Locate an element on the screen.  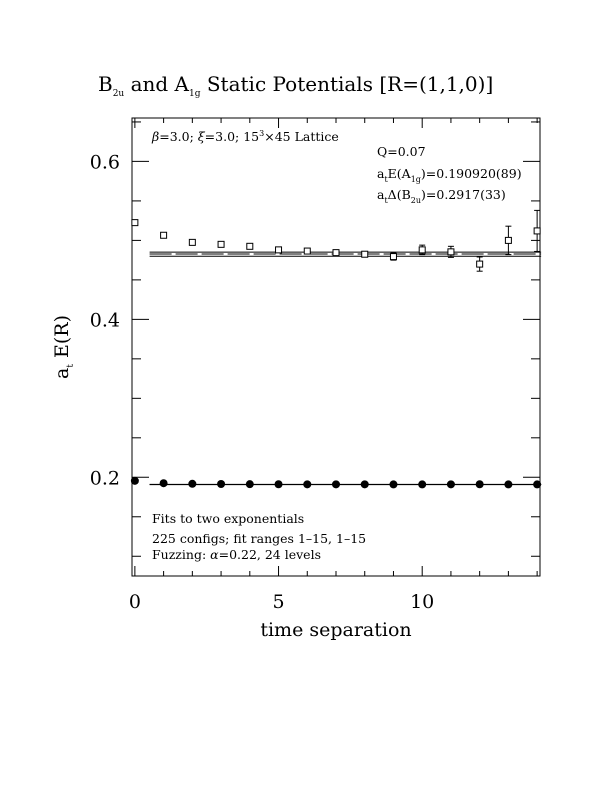
x-axis-label: time separation is located at coordinates (335, 630).